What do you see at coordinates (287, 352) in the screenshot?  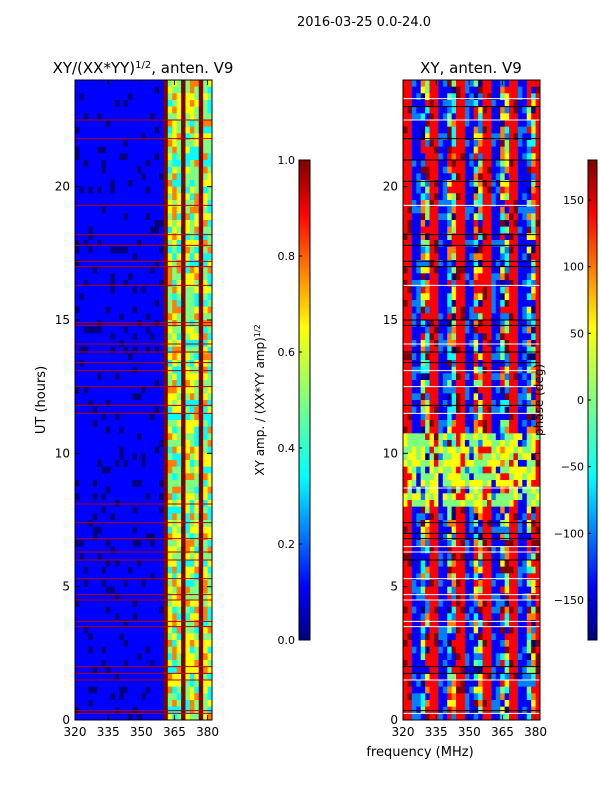 I see `colorbar-tick-label: 0.6` at bounding box center [287, 352].